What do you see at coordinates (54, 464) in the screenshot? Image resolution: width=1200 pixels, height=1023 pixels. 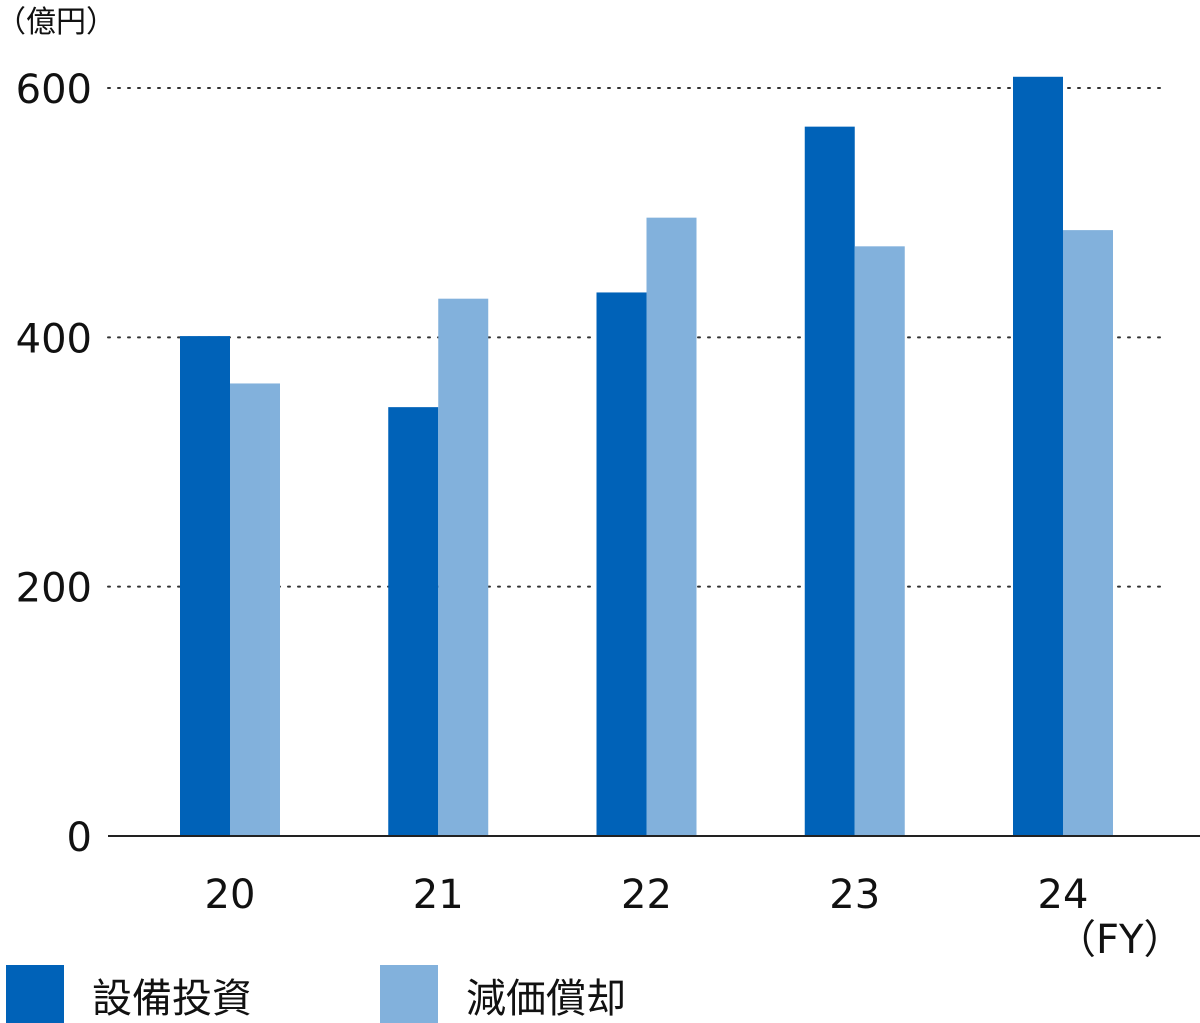 I see `y-axis-tick-labels: 0 200 400 600` at bounding box center [54, 464].